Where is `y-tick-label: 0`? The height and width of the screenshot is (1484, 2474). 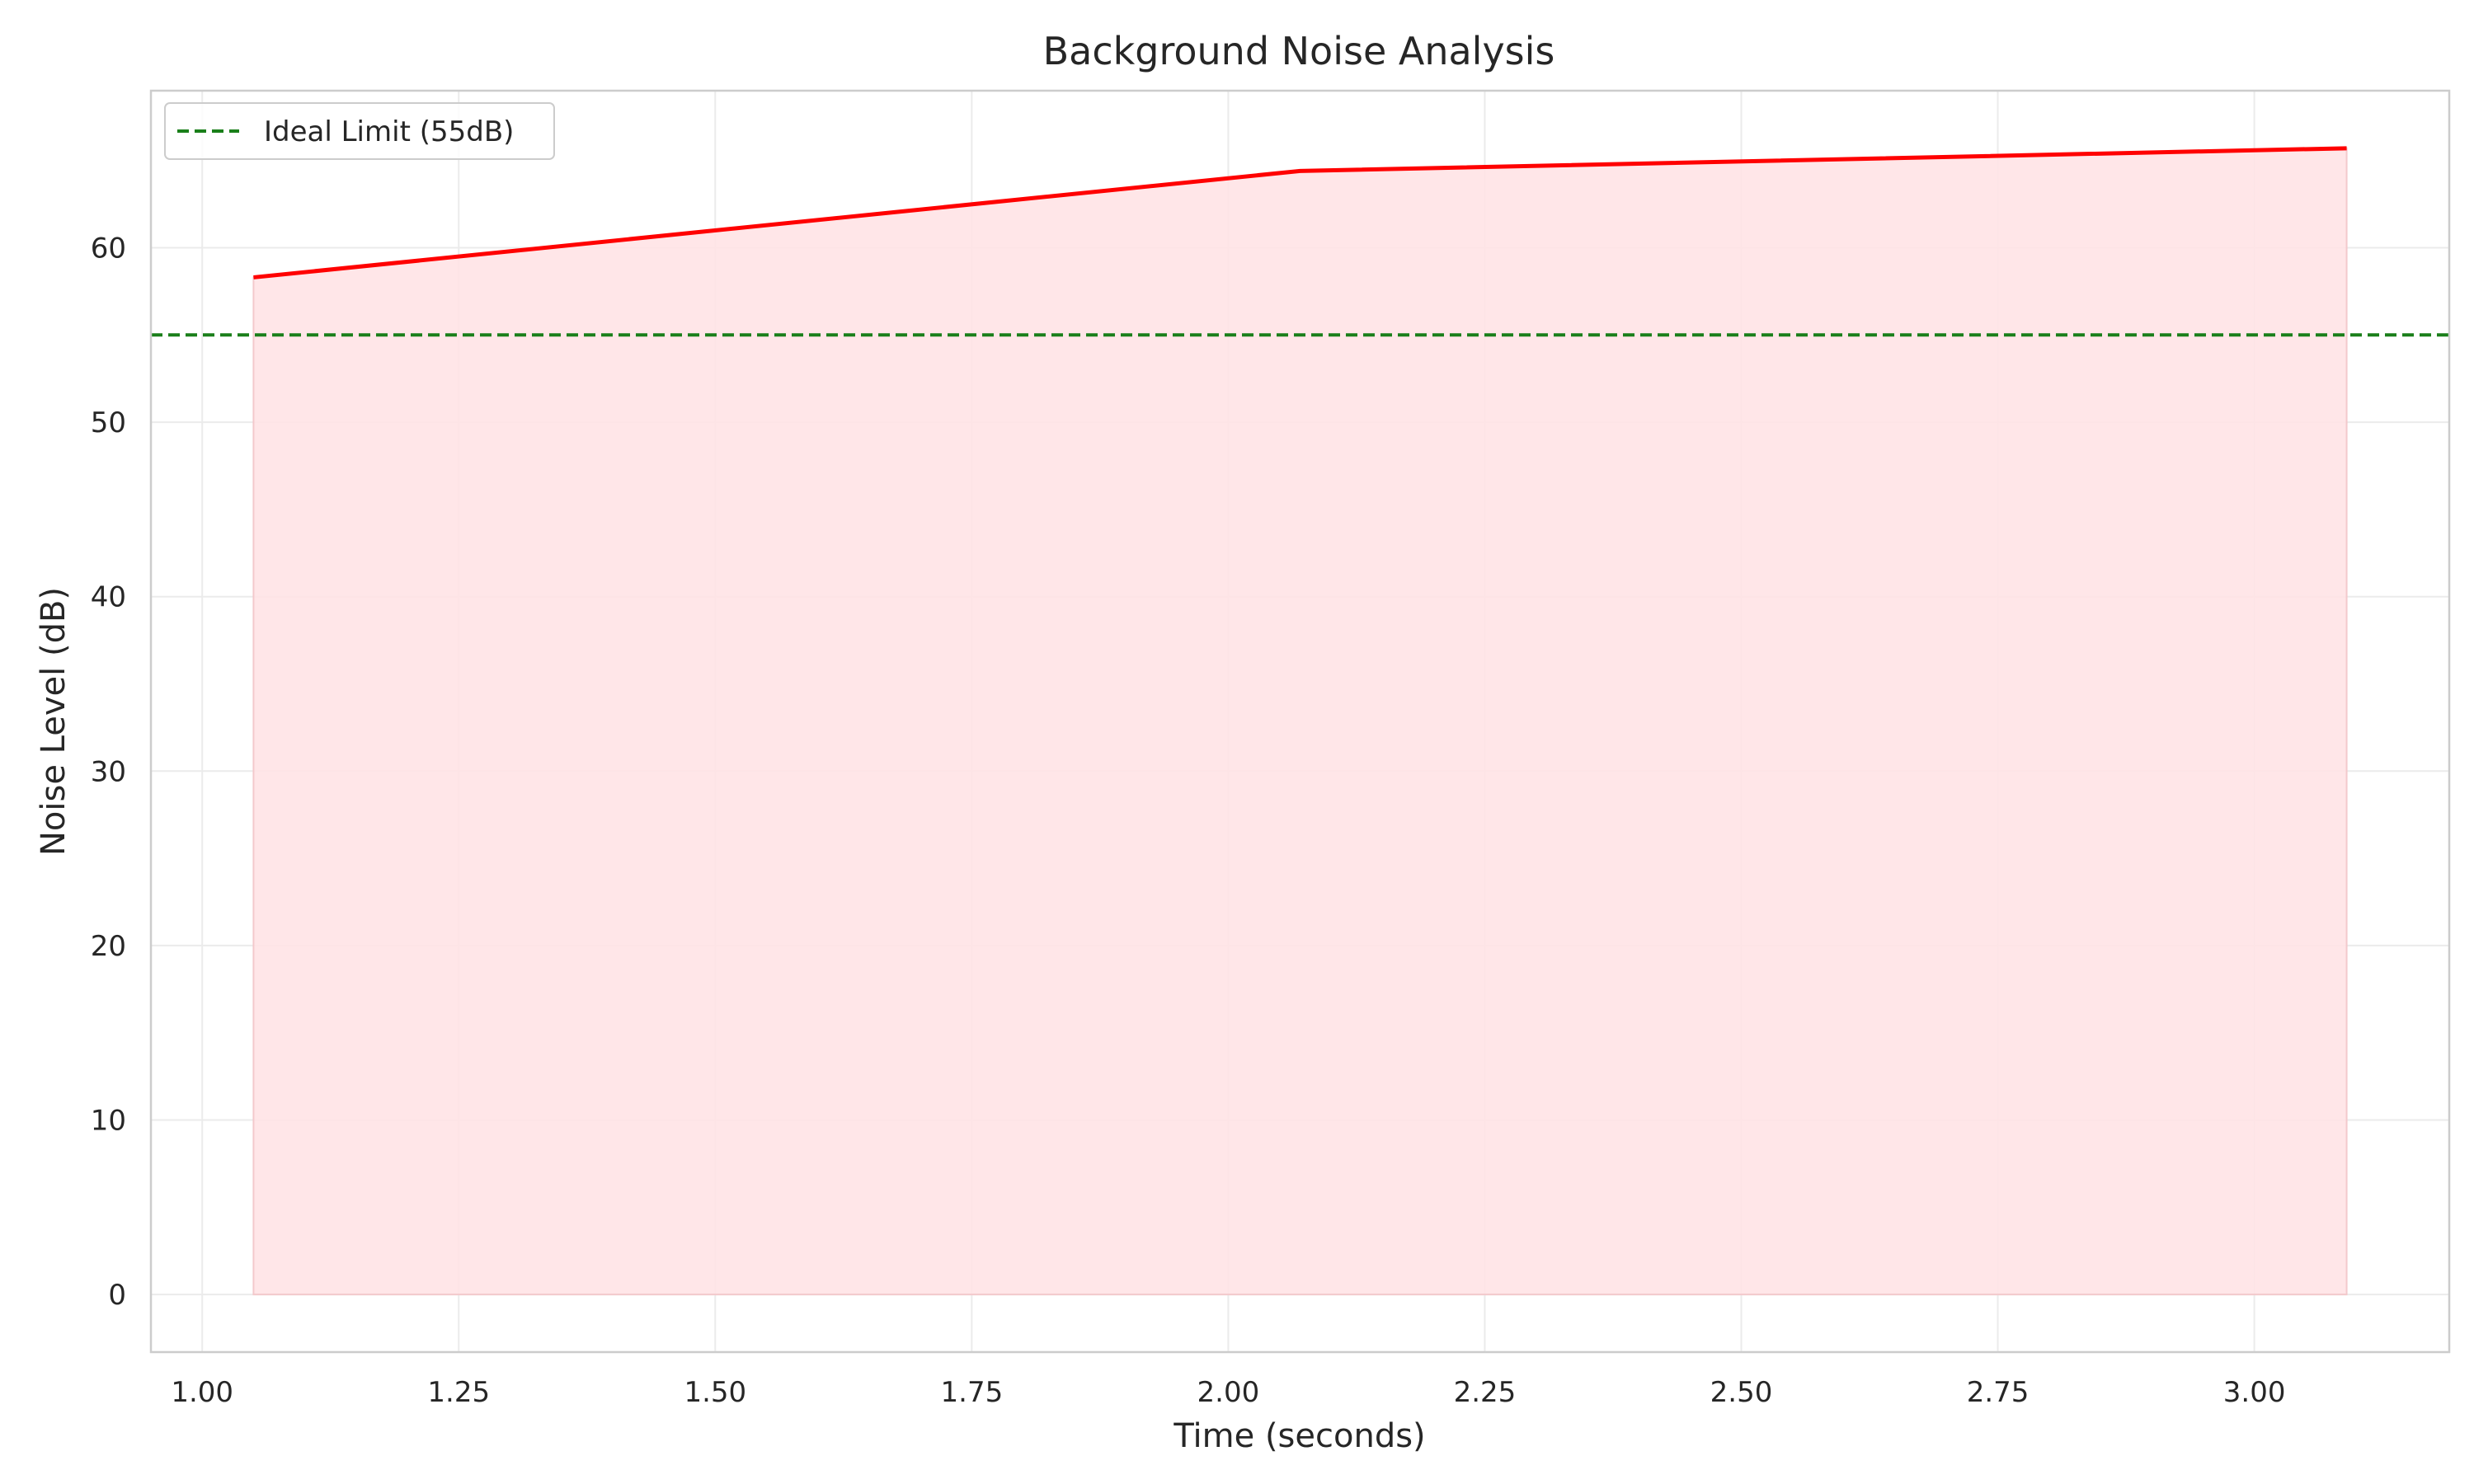
y-tick-label: 0 is located at coordinates (117, 1295).